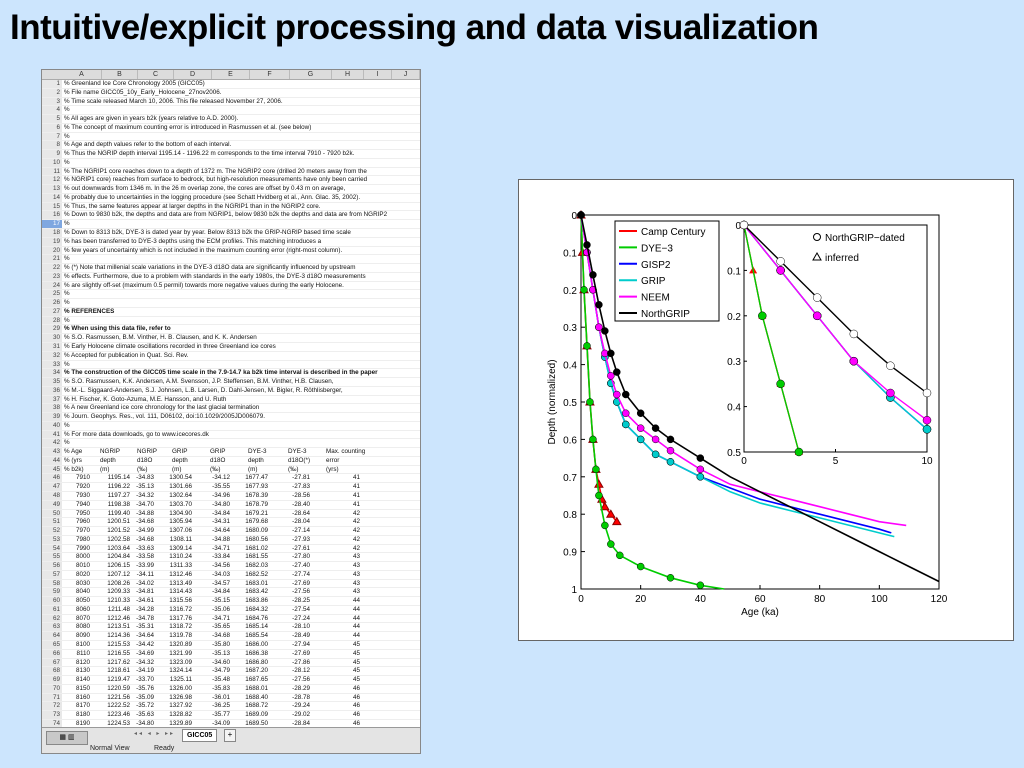  What do you see at coordinates (180, 452) in the screenshot?
I see `table-header-cell: GRIP` at bounding box center [180, 452].